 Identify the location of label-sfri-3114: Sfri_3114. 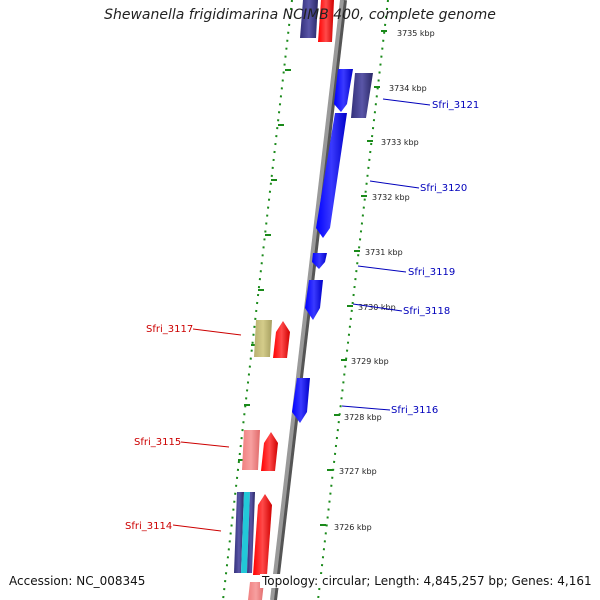
(148, 526).